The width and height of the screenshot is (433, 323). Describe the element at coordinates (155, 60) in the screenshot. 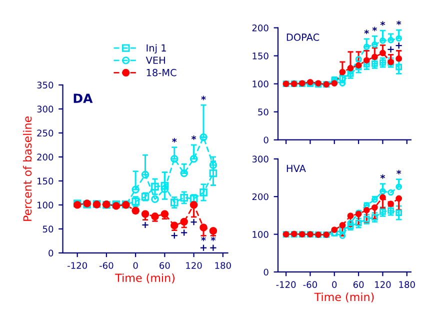

I see `legend-label: VEH` at that location.